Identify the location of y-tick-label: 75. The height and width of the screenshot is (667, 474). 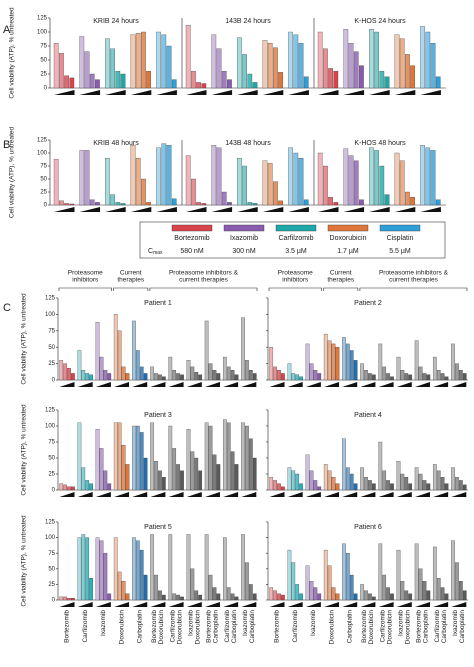
(51, 443).